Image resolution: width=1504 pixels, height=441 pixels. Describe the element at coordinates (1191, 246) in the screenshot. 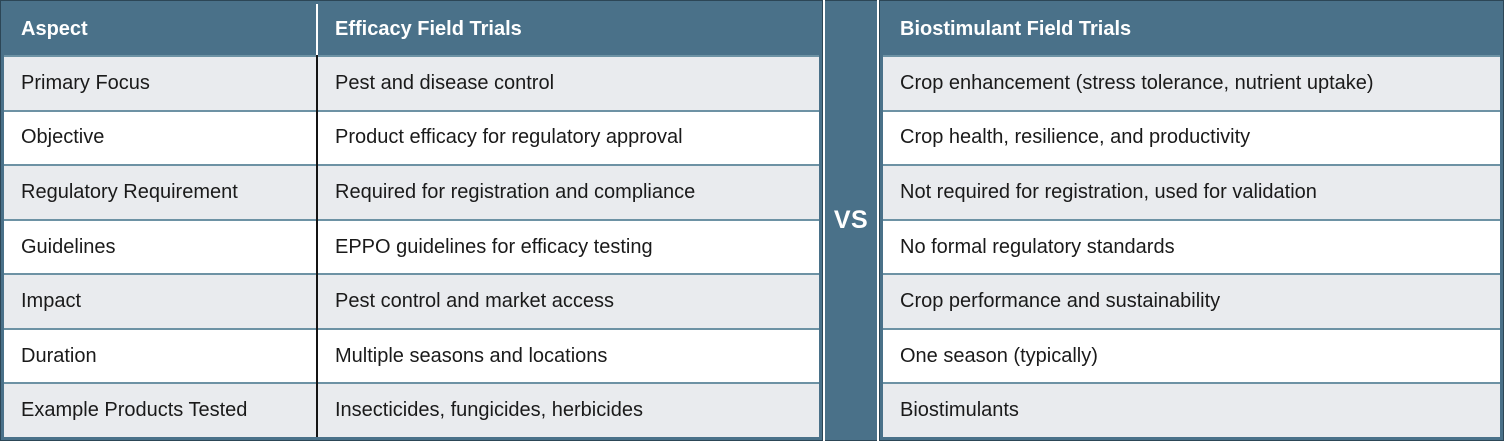

I see `table-row: No formal regulatory standards` at that location.